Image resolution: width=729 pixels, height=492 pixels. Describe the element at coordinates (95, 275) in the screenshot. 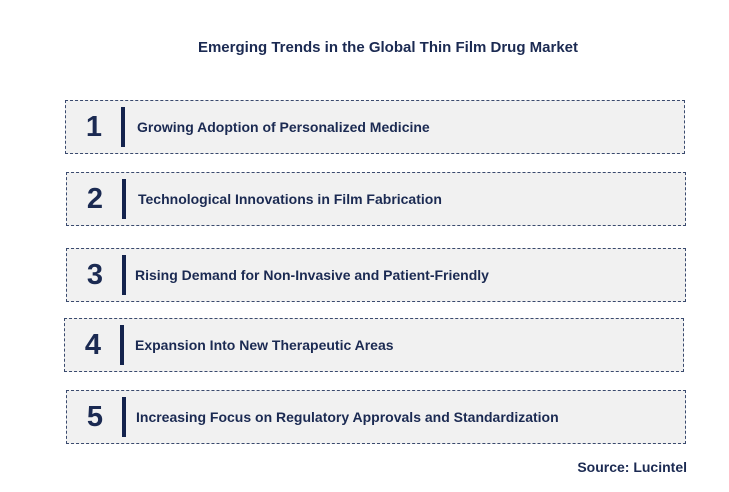

I see `trend-number: 3` at that location.